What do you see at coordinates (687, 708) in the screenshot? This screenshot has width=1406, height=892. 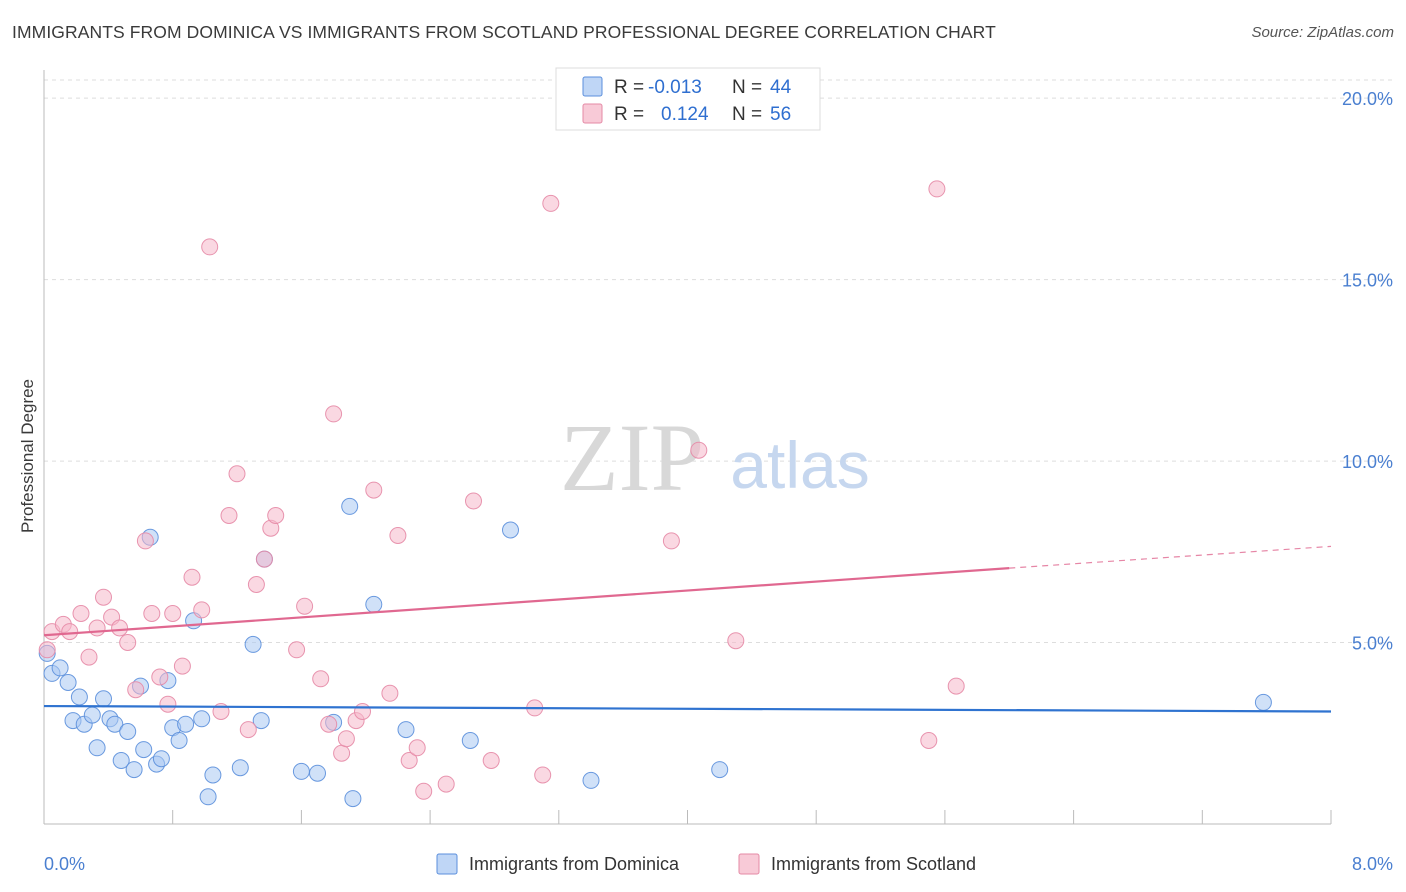 I see `dominica-trend-line` at bounding box center [687, 708].